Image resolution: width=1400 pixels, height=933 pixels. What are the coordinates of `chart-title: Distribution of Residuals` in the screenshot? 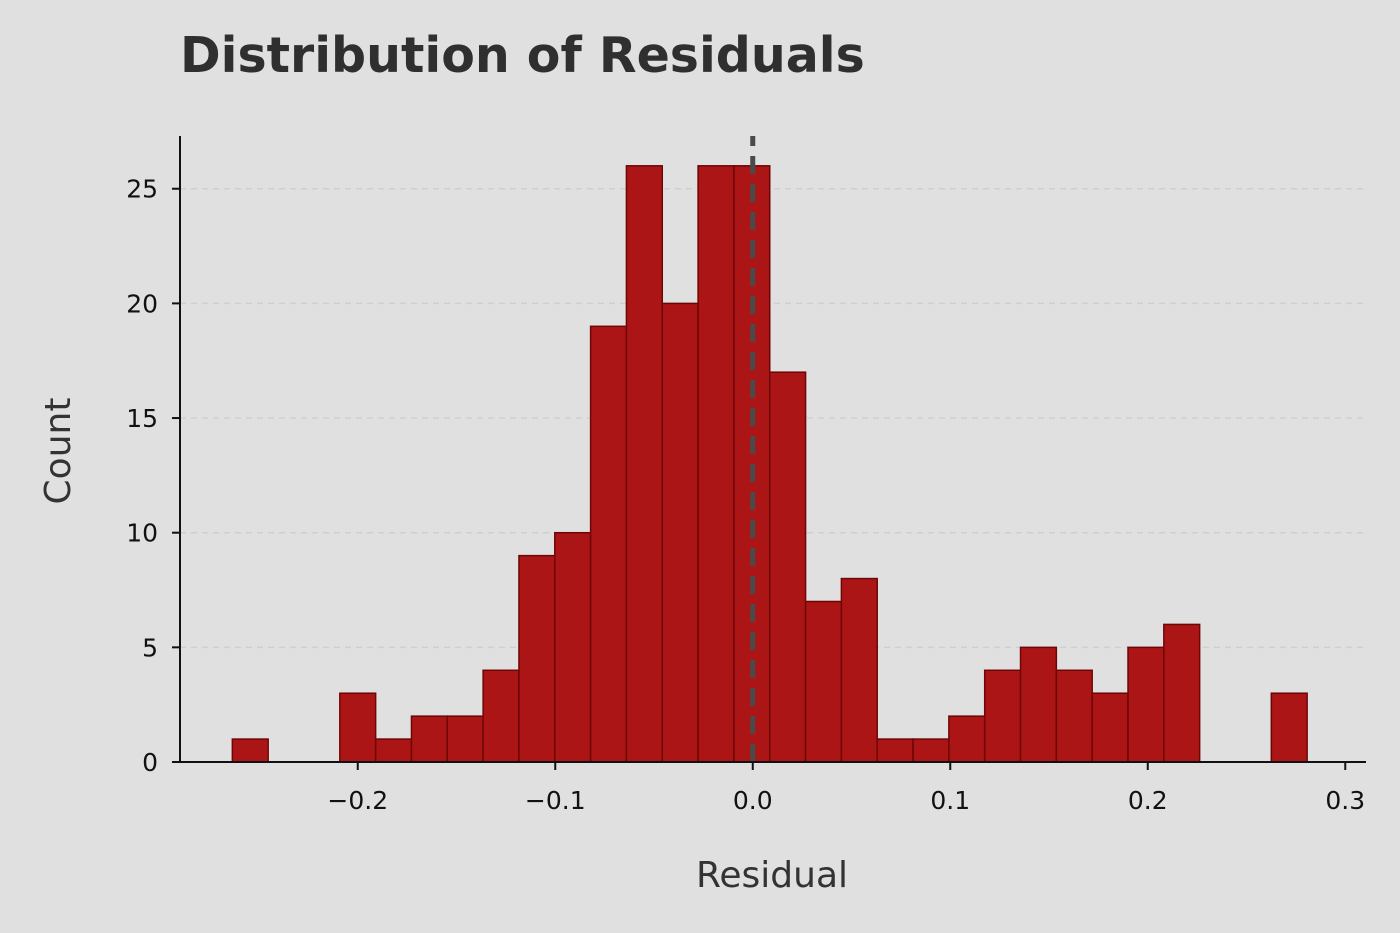 It's located at (522, 55).